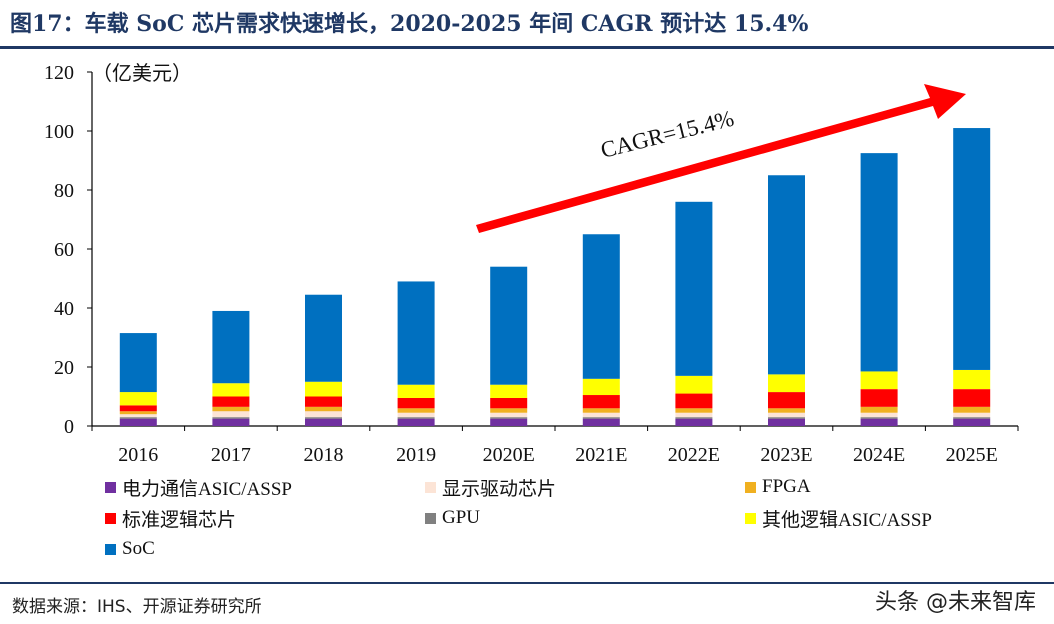  What do you see at coordinates (64, 191) in the screenshot?
I see `y-tick-label: 80` at bounding box center [64, 191].